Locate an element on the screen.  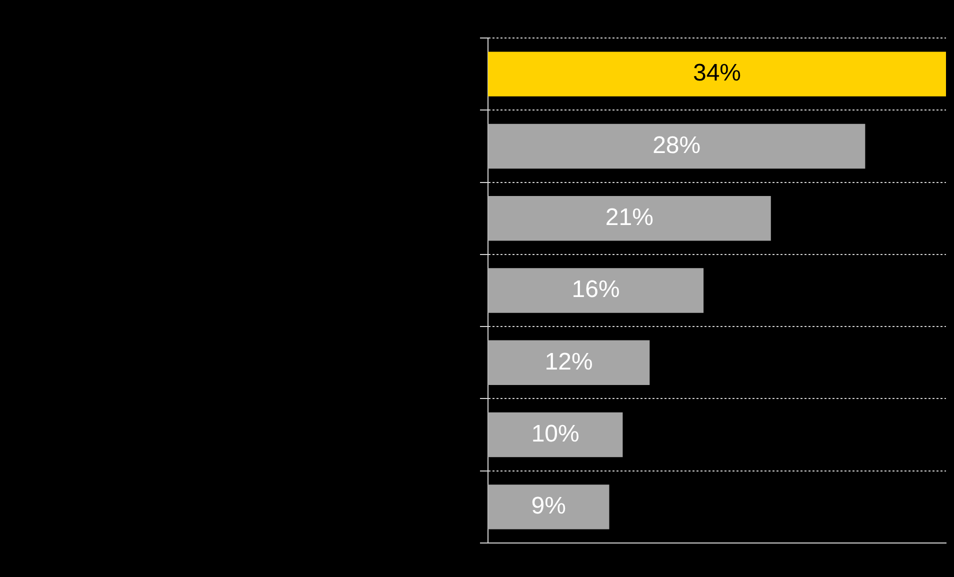
data-label: 12% is located at coordinates (568, 362).